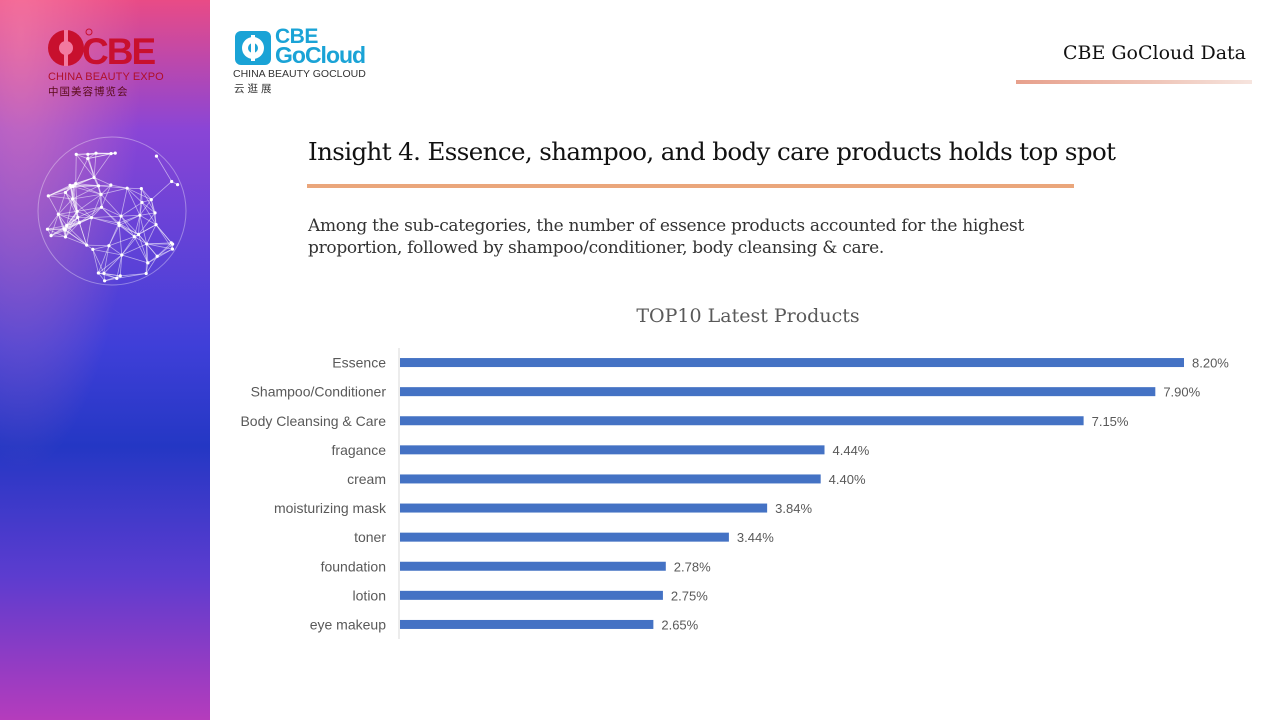 The width and height of the screenshot is (1280, 720). I want to click on category-tick-label: fragance, so click(359, 450).